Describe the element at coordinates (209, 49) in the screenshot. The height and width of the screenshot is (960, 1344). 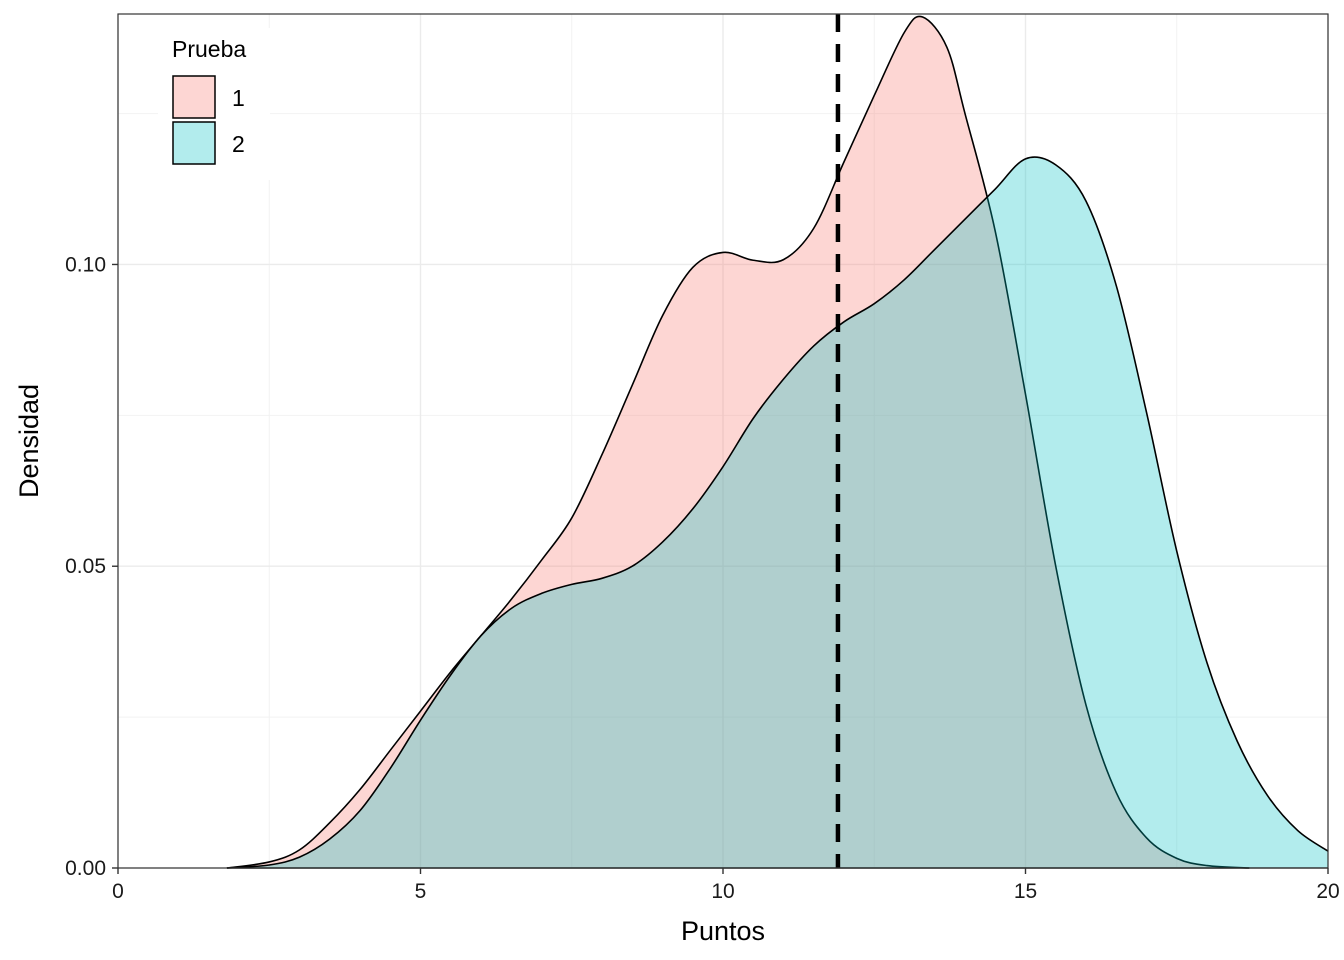
I see `legend-title: Prueba` at that location.